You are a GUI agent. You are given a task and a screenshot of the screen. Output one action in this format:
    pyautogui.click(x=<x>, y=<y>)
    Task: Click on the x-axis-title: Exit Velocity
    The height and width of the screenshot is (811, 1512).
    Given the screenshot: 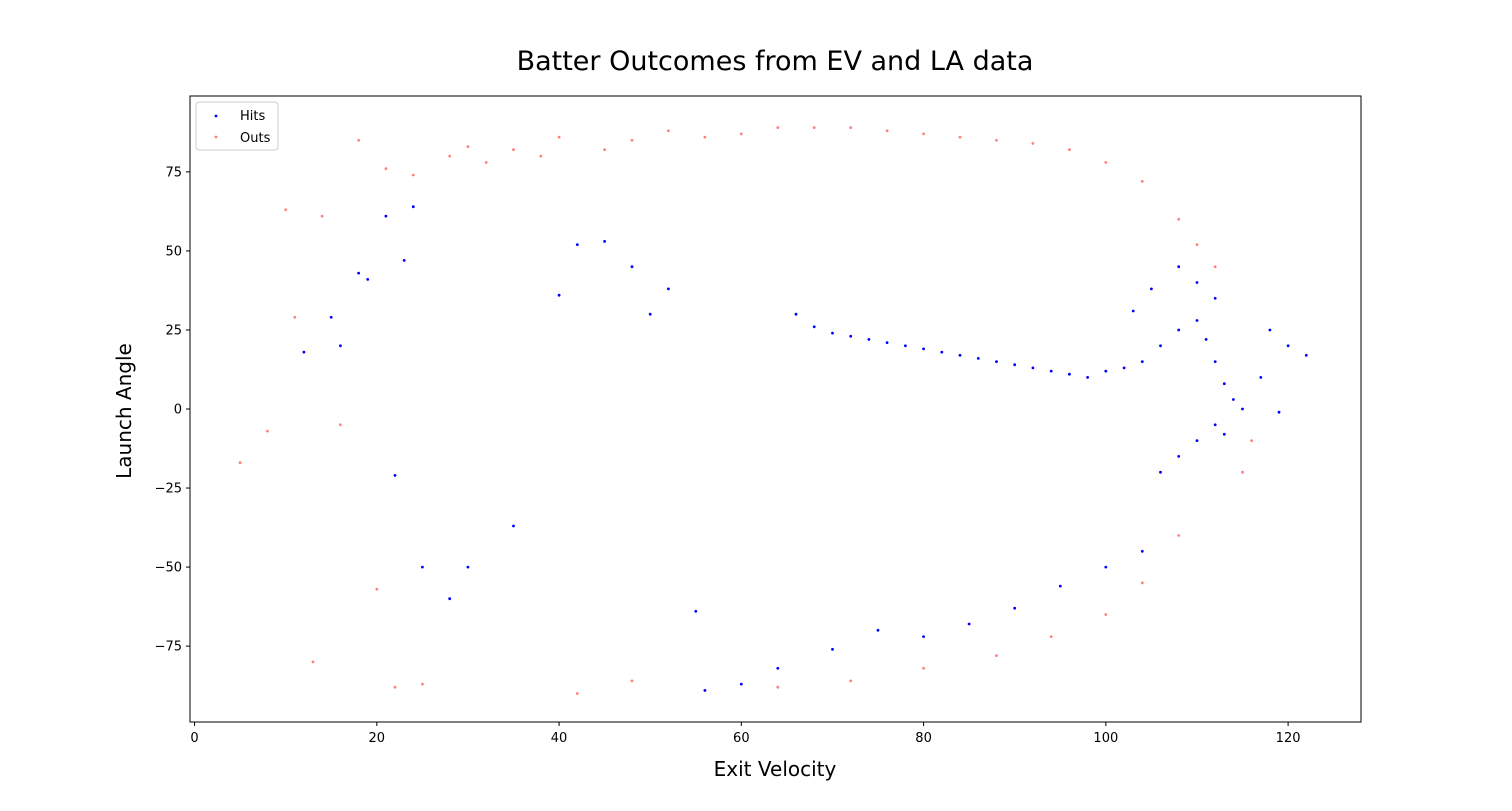 What is the action you would take?
    pyautogui.click(x=775, y=769)
    